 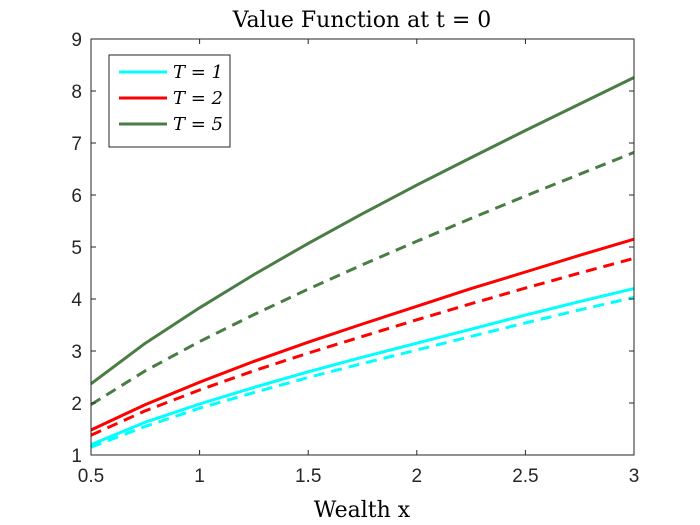 What do you see at coordinates (76, 404) in the screenshot?
I see `y-tick-label: 2` at bounding box center [76, 404].